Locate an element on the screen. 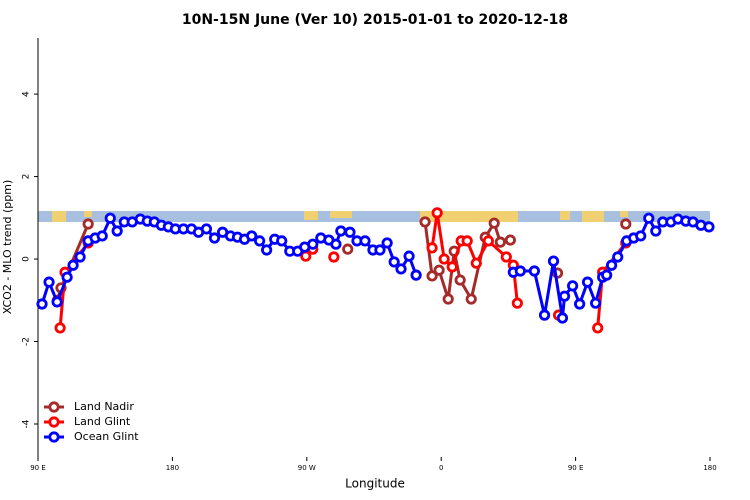 This screenshot has height=500, width=750. legend-label: Land Nadir is located at coordinates (104, 406).